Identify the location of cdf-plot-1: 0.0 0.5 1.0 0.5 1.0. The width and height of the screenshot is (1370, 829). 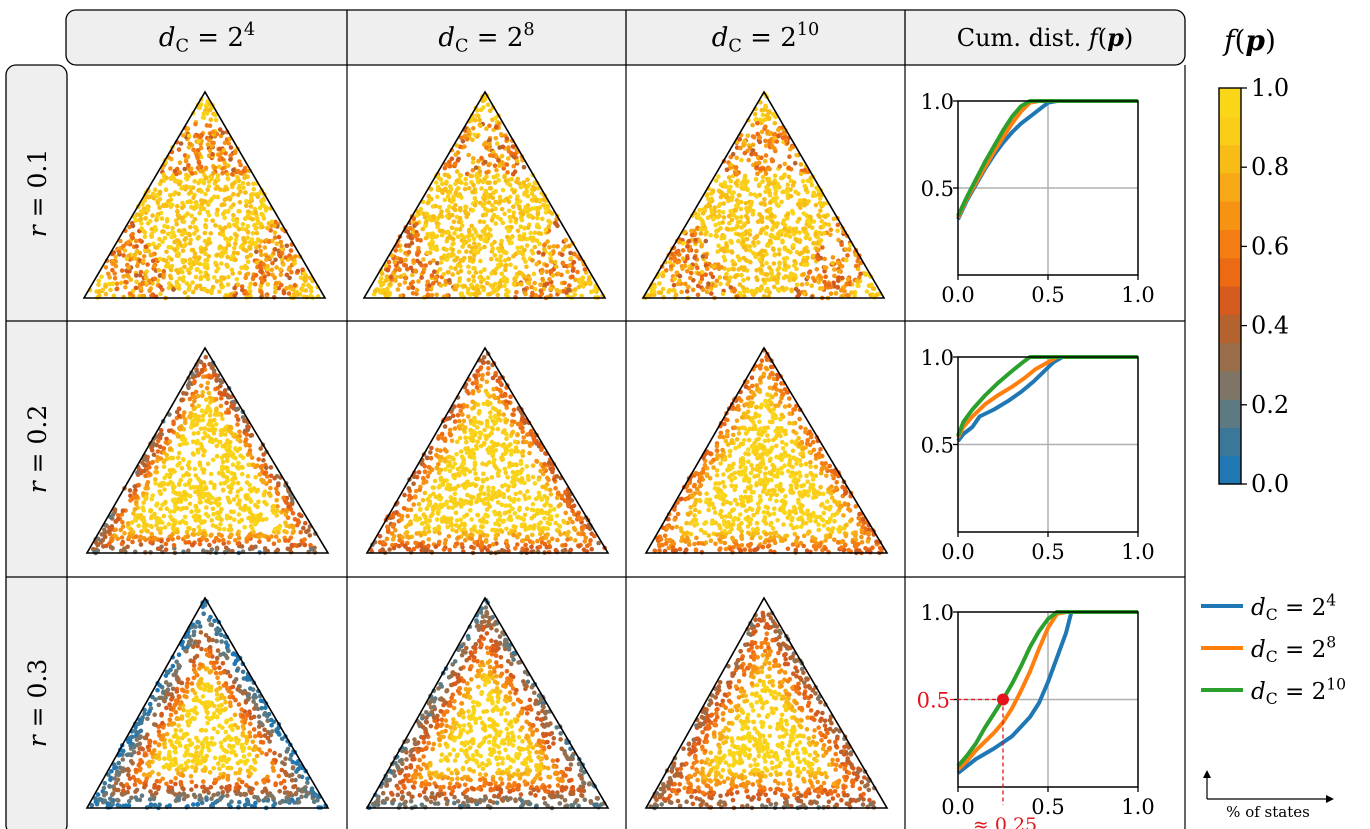
(1038, 198).